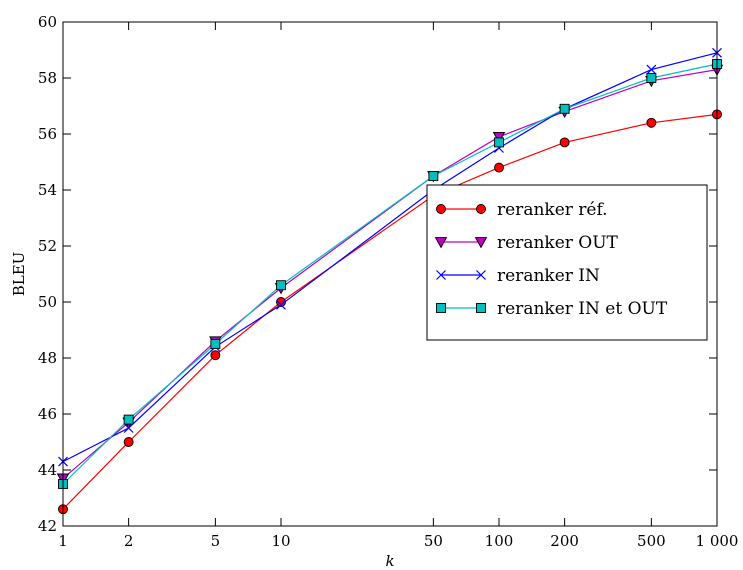  What do you see at coordinates (552, 210) in the screenshot?
I see `legend-label: reranker réf.` at bounding box center [552, 210].